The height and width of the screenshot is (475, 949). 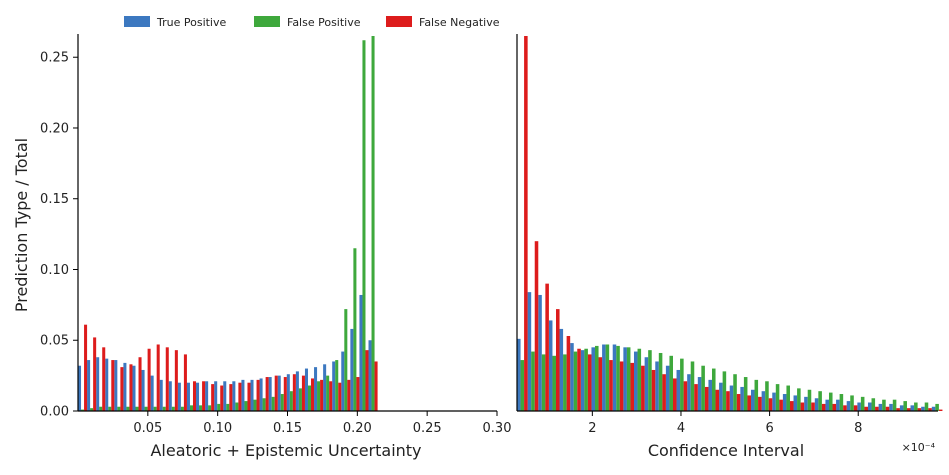 I want to click on left-x-tick-label-1: 0.10, so click(x=217, y=428).